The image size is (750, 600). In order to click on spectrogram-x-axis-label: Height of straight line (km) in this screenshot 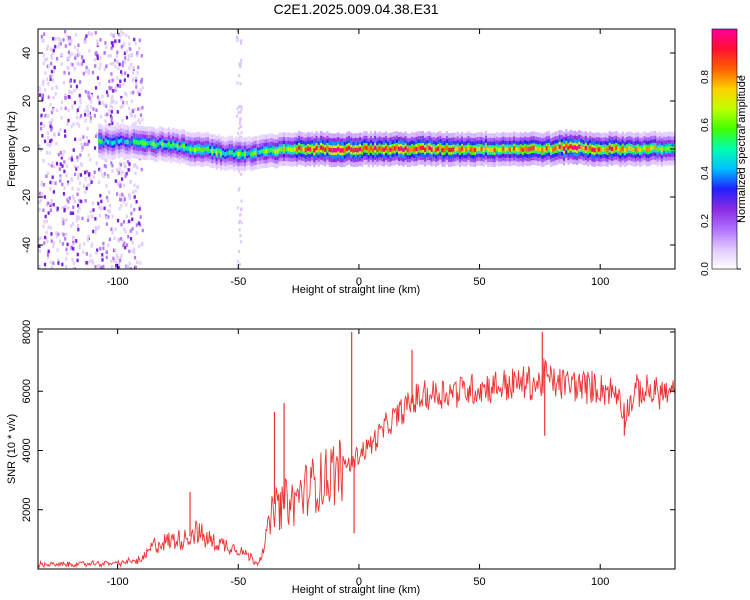, I will do `click(356, 290)`.